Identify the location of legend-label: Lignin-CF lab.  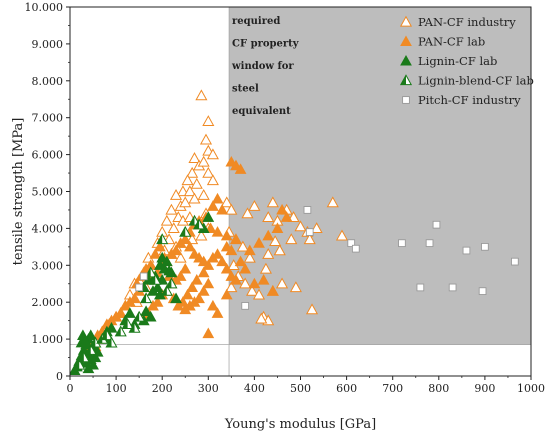
(457, 61).